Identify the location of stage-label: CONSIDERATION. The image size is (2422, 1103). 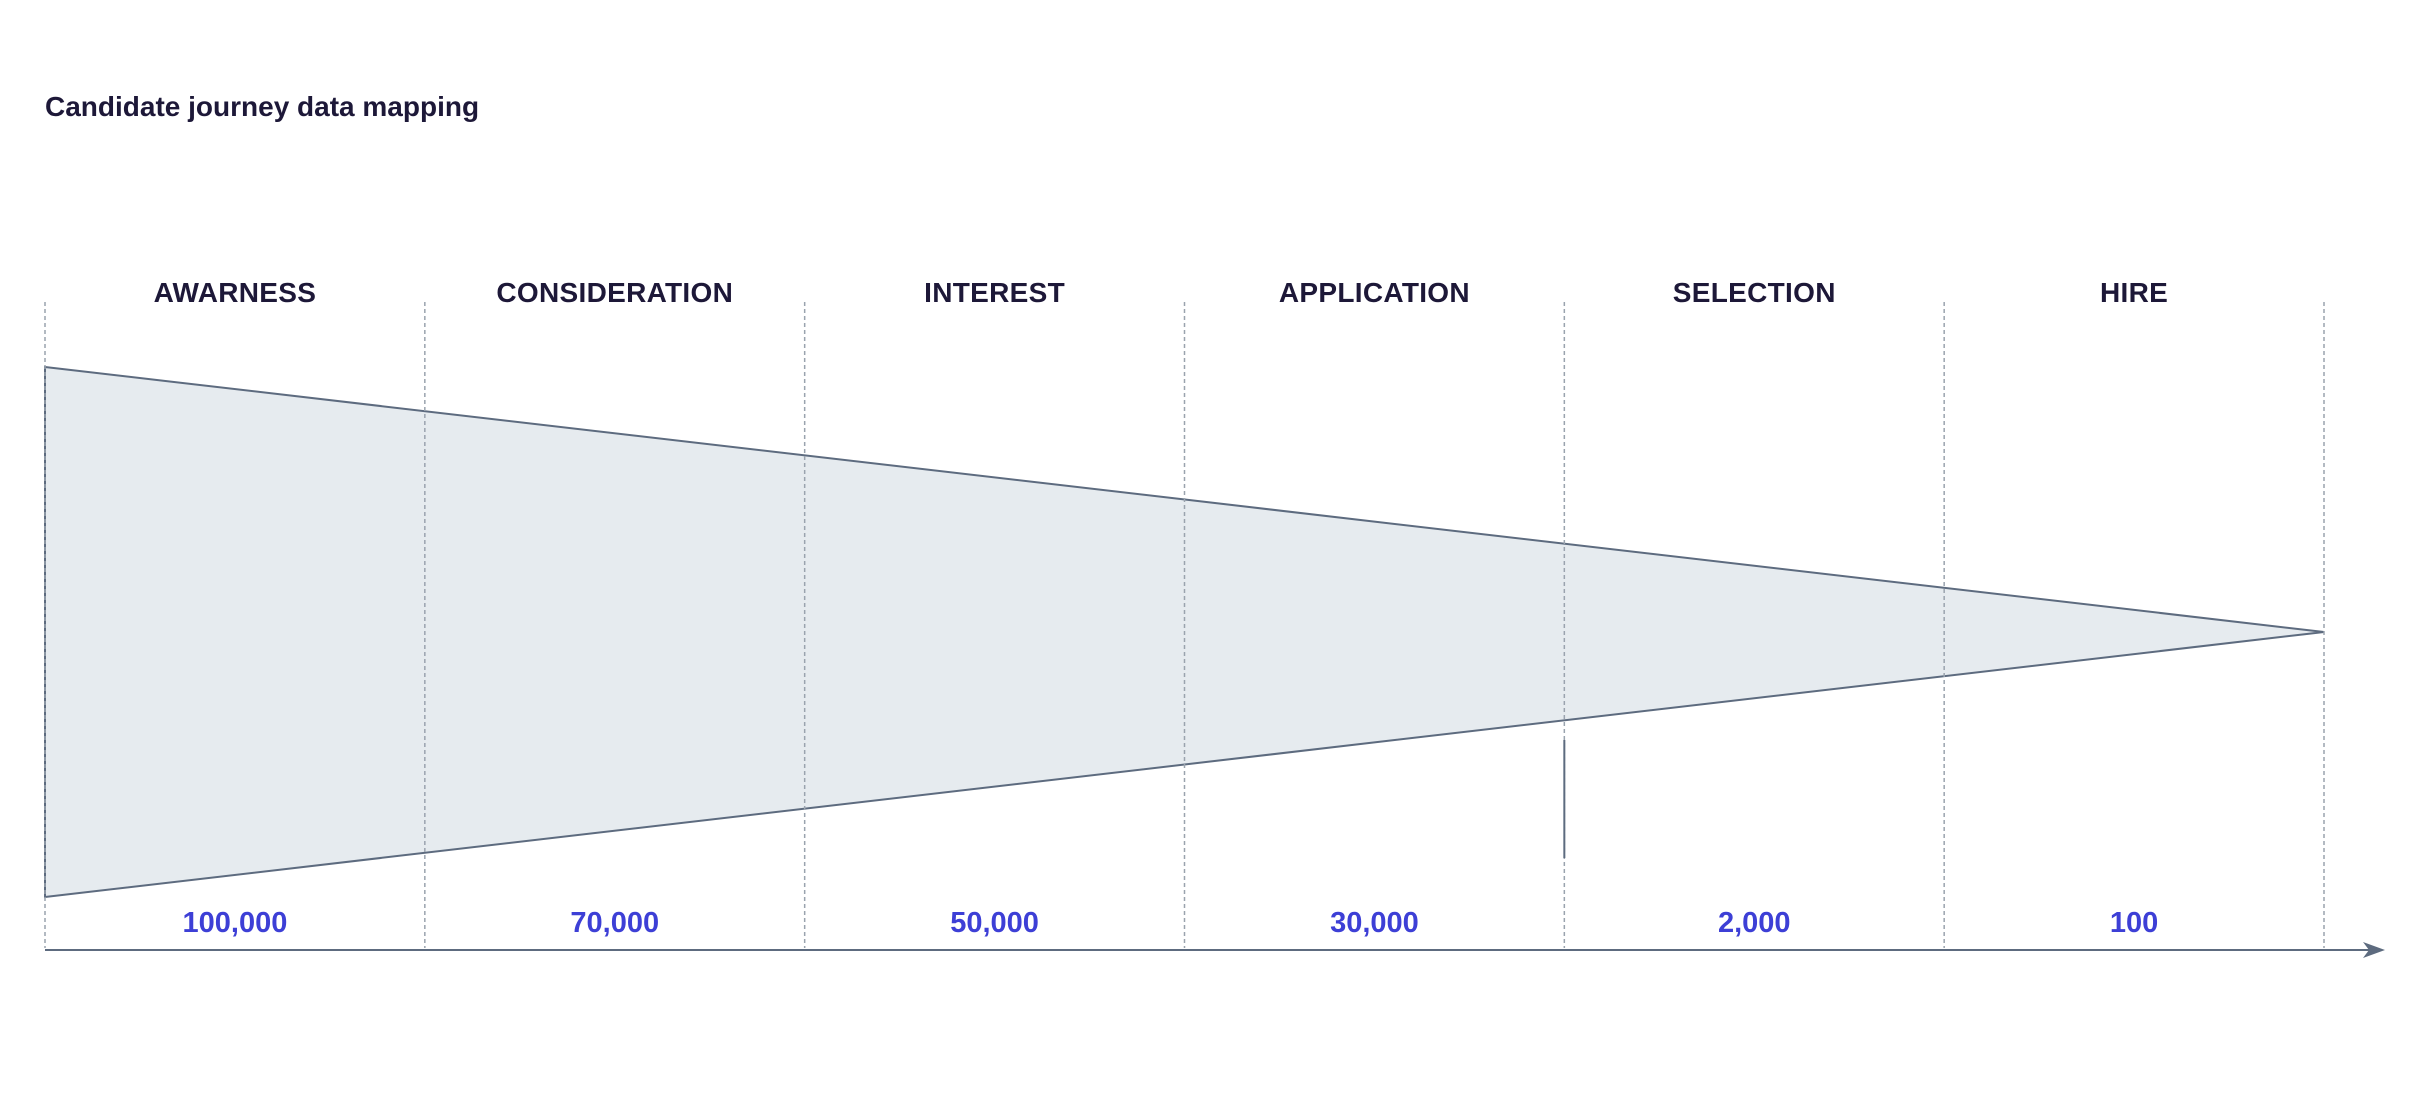
(614, 292).